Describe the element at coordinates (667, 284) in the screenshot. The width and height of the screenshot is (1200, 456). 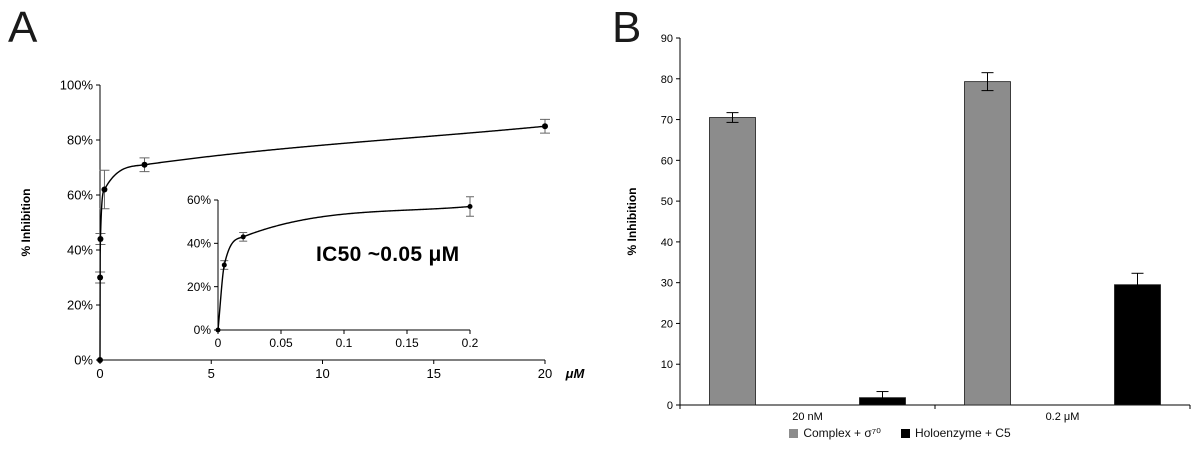
I see `svg-text: 30` at that location.